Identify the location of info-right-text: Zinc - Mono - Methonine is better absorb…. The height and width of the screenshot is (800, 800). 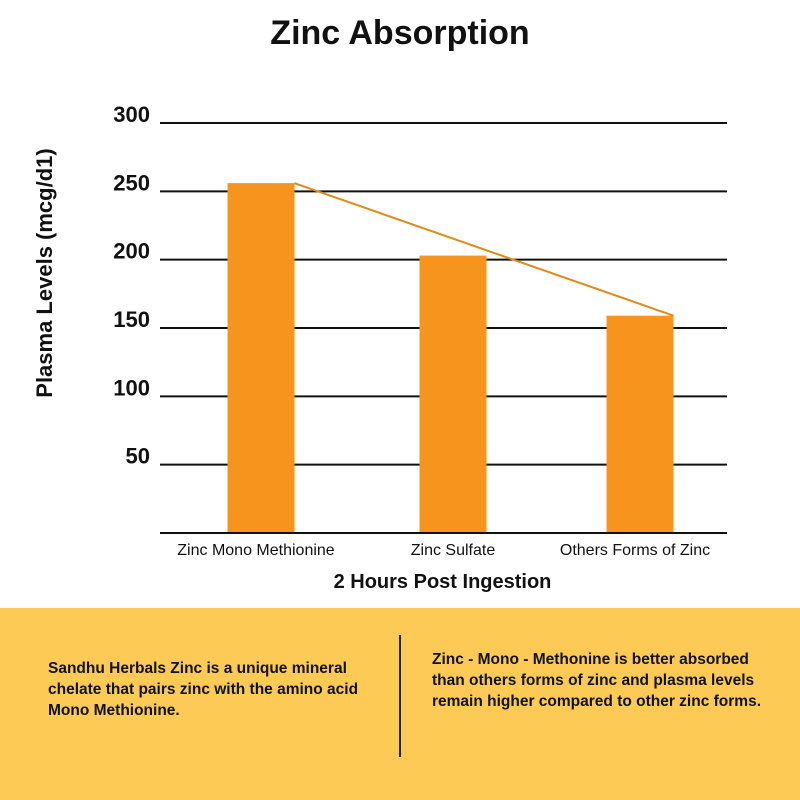
(597, 680).